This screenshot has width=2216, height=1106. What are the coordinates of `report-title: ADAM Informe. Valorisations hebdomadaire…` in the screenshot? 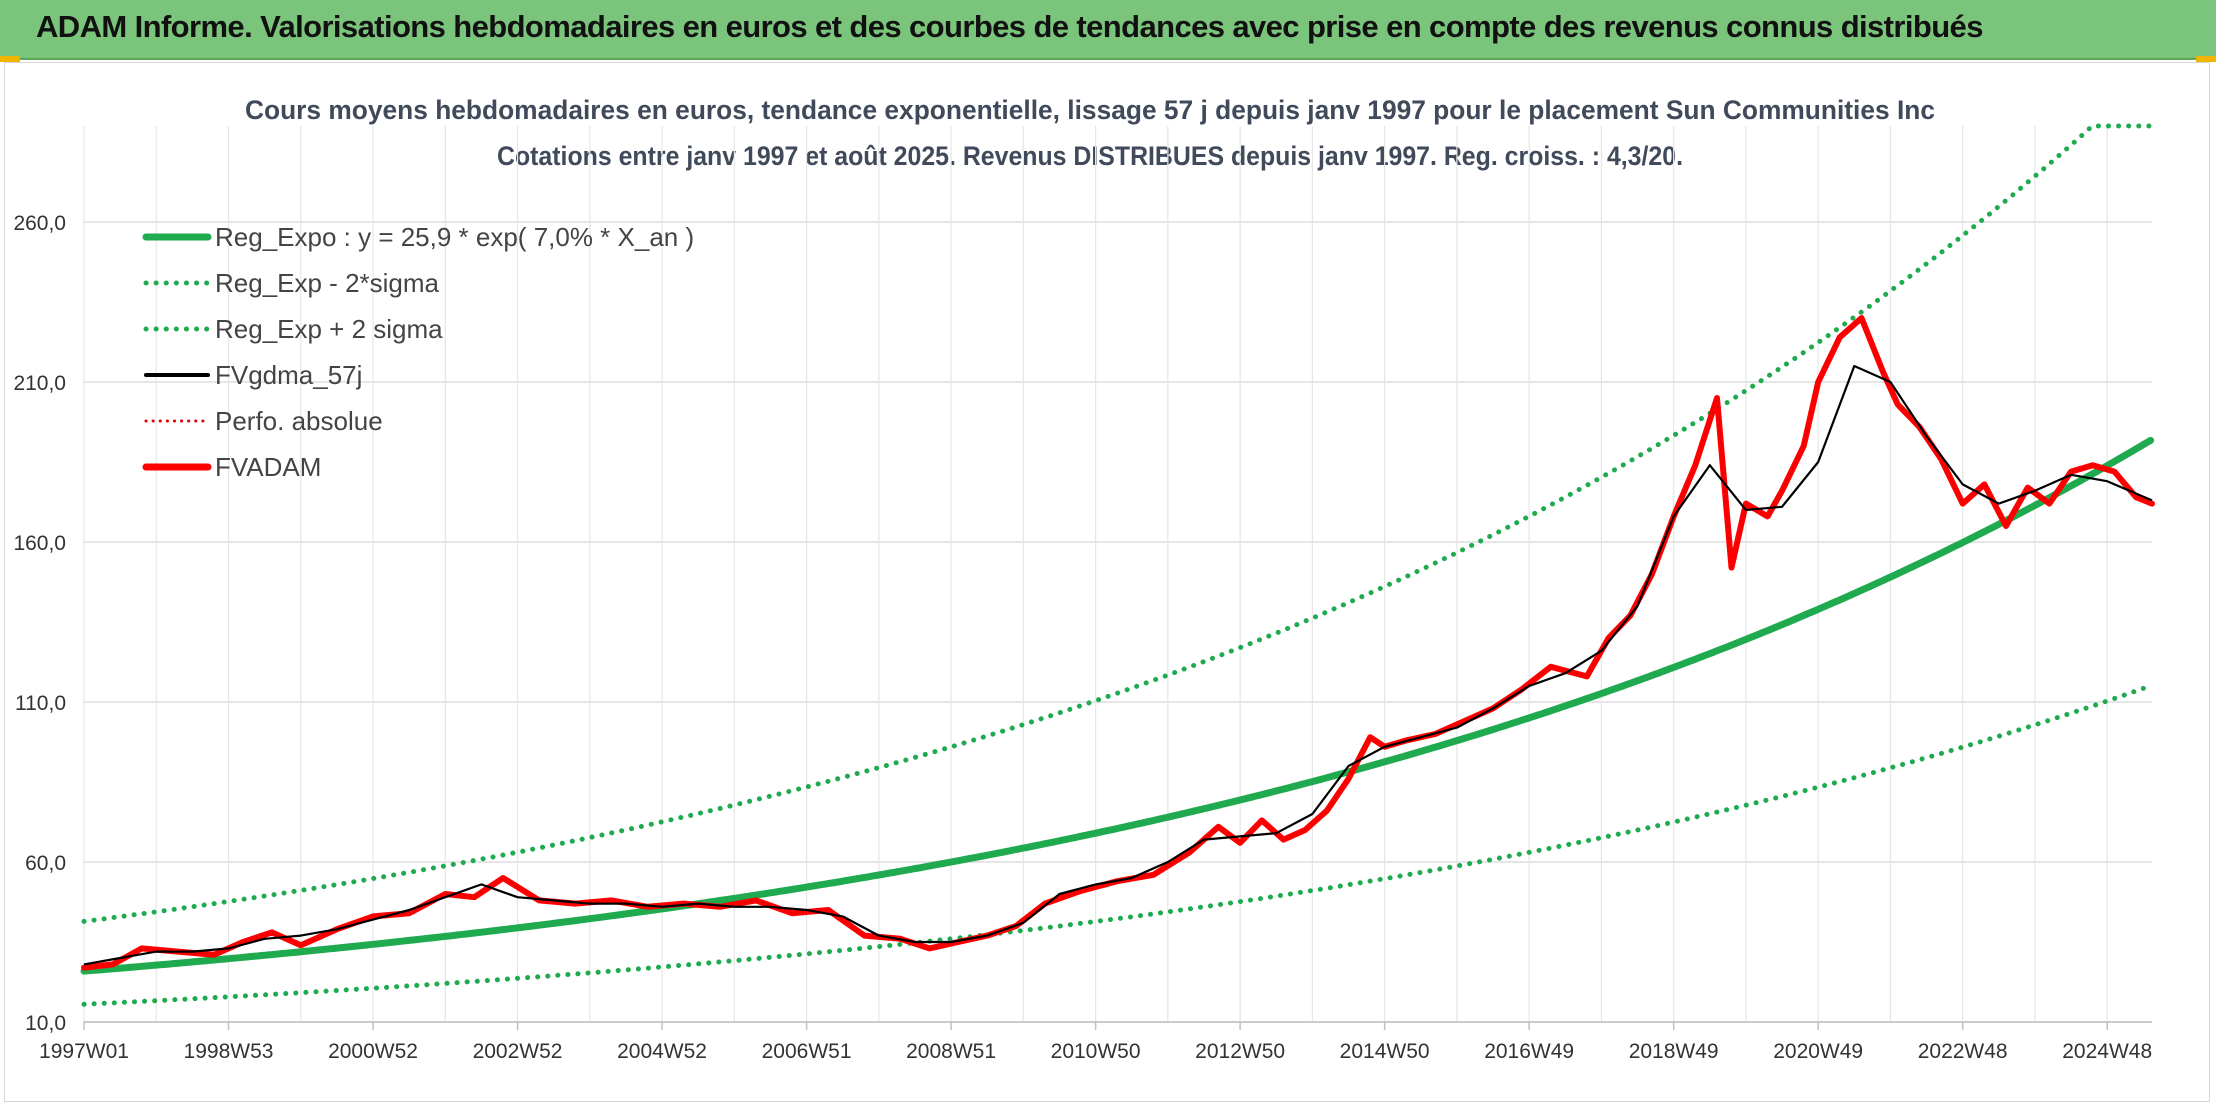 It's located at (1009, 26).